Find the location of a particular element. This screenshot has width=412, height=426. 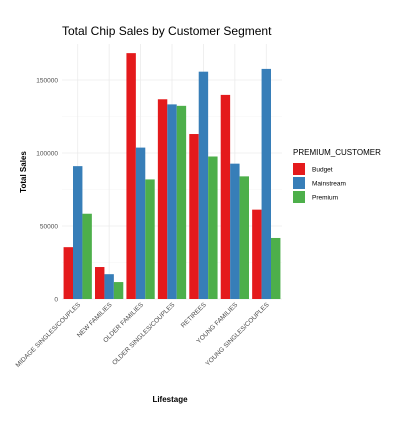

y-tick-label: 150000 is located at coordinates (47, 80).